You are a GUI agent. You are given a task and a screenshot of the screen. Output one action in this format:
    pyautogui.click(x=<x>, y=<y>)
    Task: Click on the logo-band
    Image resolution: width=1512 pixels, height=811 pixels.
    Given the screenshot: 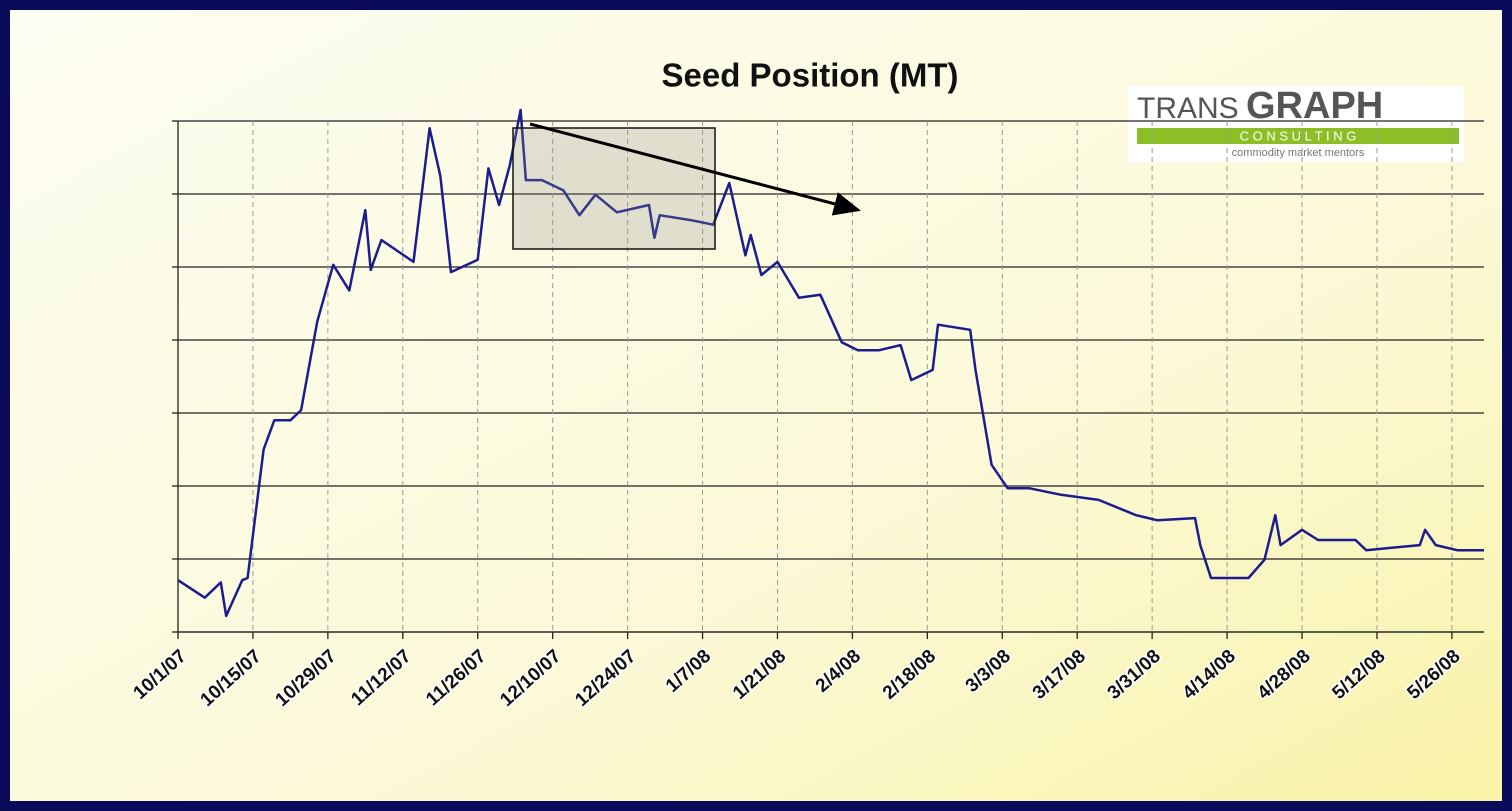 What is the action you would take?
    pyautogui.click(x=1298, y=136)
    